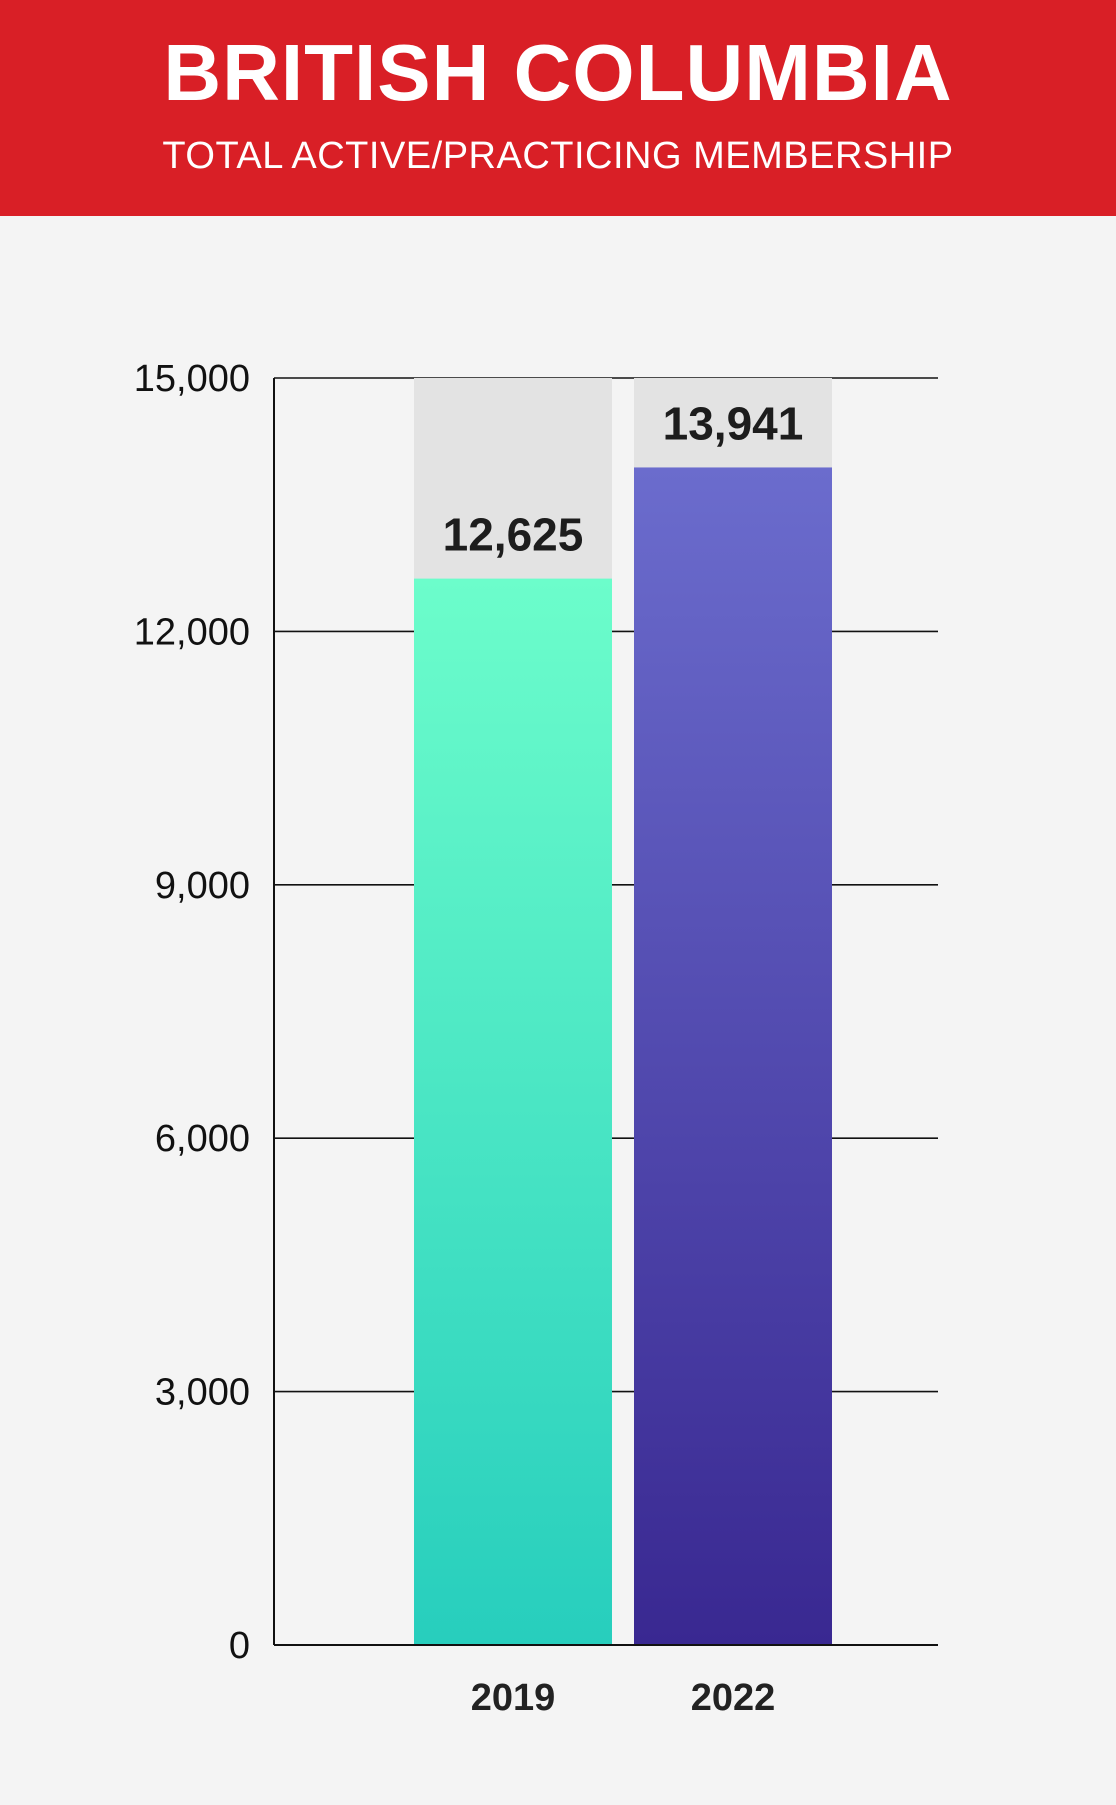 This screenshot has height=1805, width=1116. I want to click on y-tick-label: 3,000, so click(202, 1393).